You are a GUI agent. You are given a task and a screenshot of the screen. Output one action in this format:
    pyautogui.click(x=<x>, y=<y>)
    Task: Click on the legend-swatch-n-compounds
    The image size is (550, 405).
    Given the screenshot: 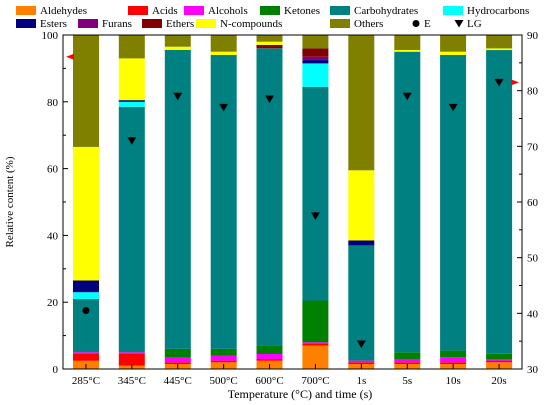 What is the action you would take?
    pyautogui.click(x=206, y=23)
    